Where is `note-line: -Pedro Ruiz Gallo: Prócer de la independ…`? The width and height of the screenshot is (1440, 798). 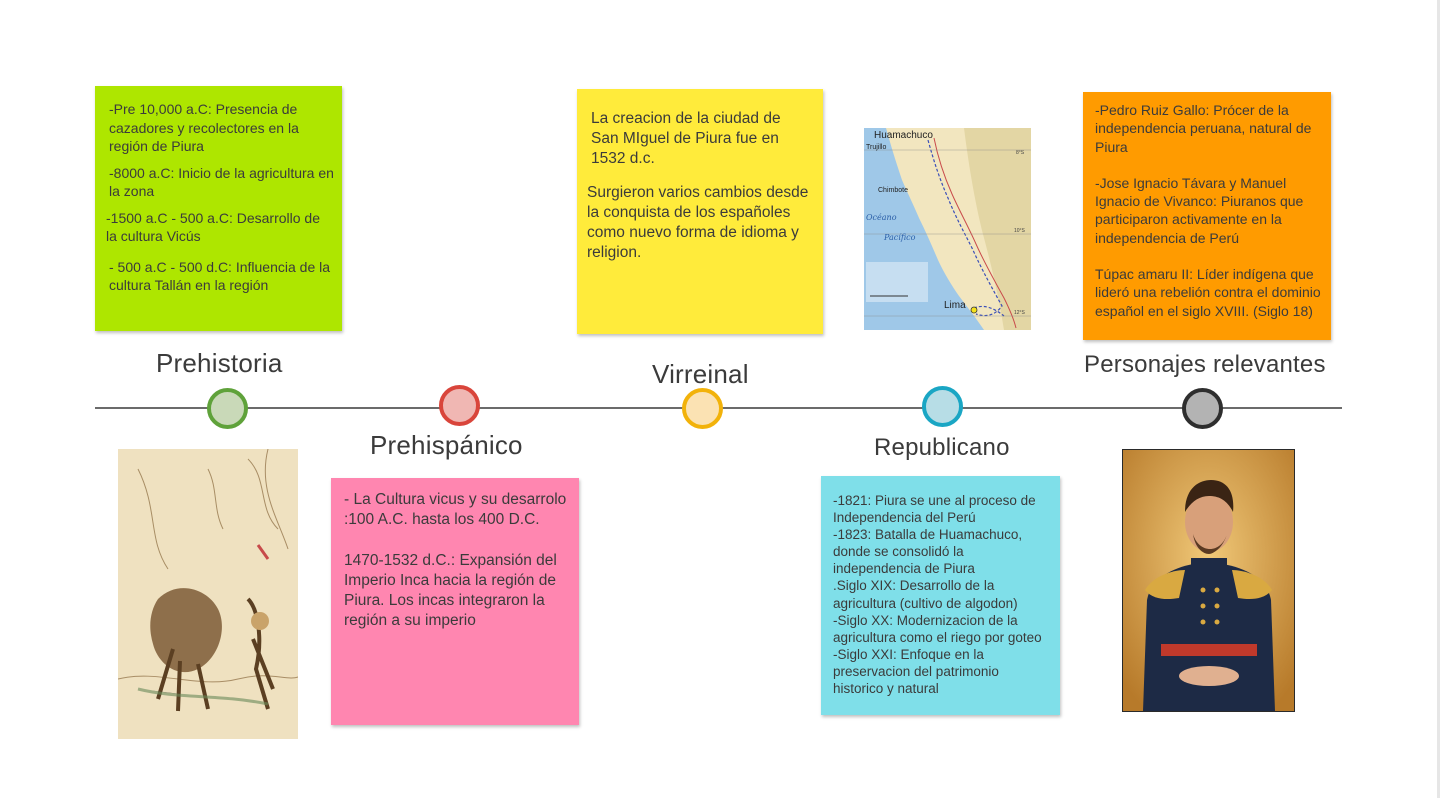 note-line: -Pedro Ruiz Gallo: Prócer de la independ… is located at coordinates (1203, 128).